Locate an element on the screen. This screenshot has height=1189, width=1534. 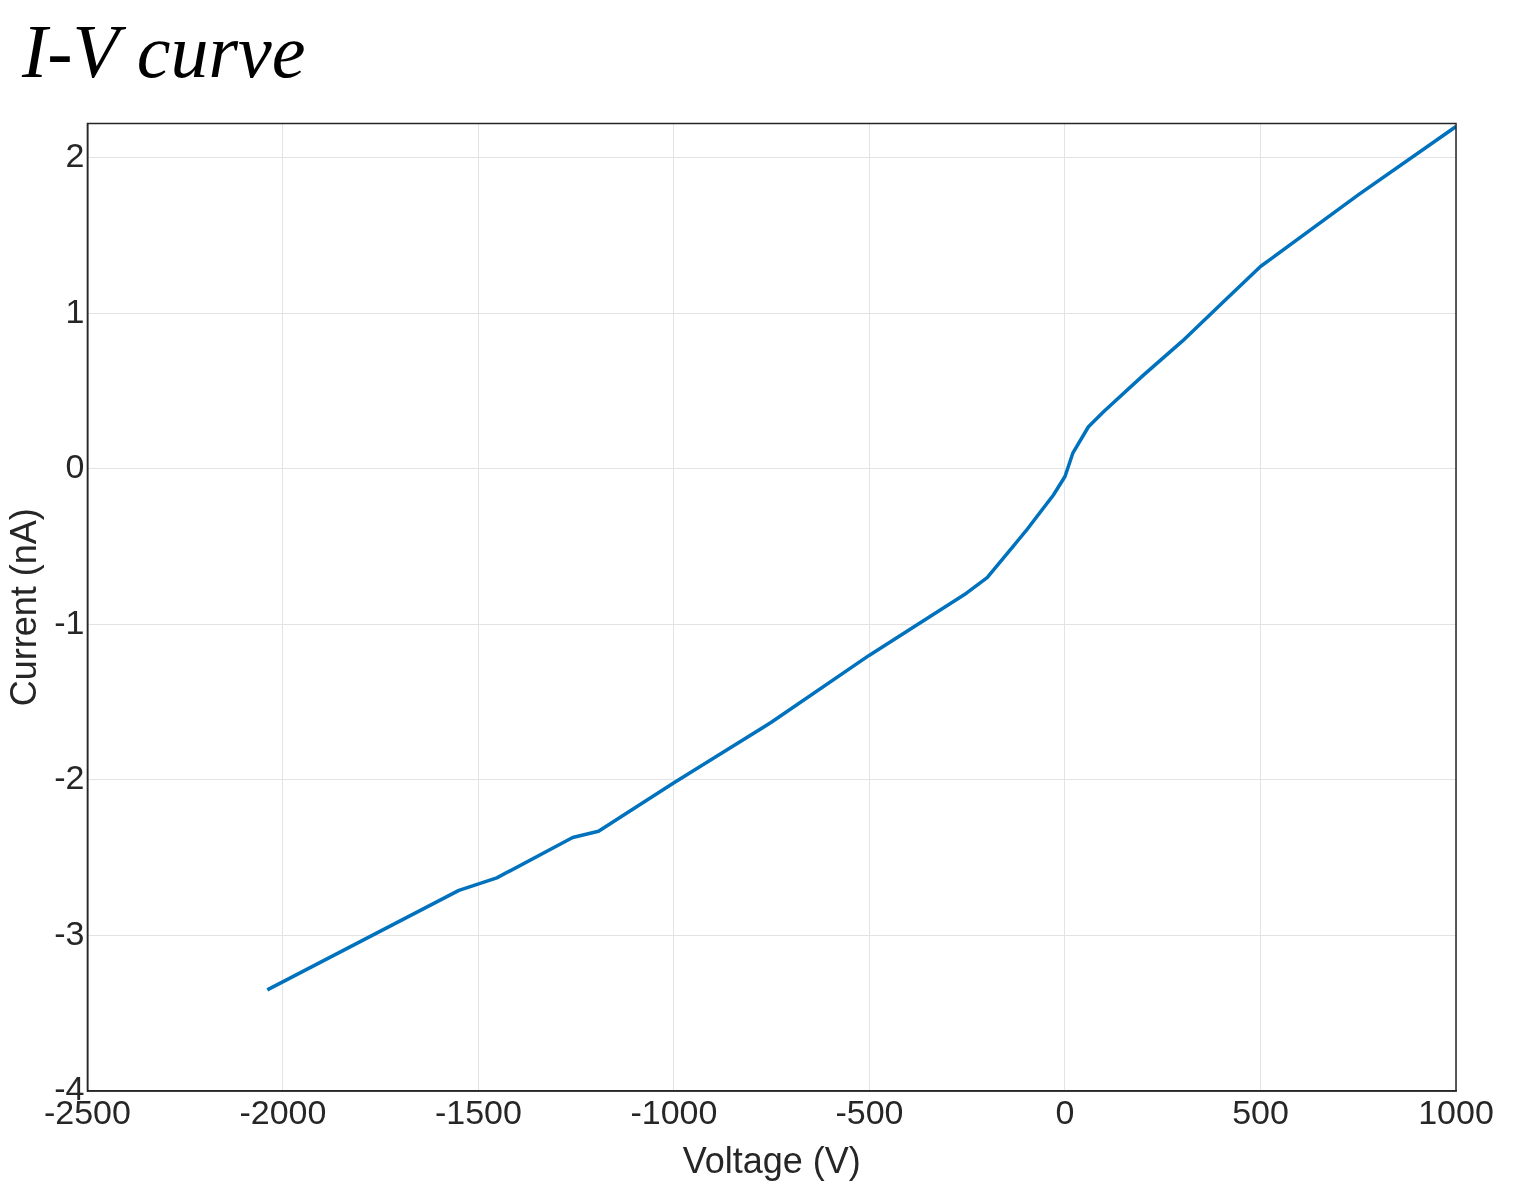
x-tick-label: -1000 is located at coordinates (674, 1111).